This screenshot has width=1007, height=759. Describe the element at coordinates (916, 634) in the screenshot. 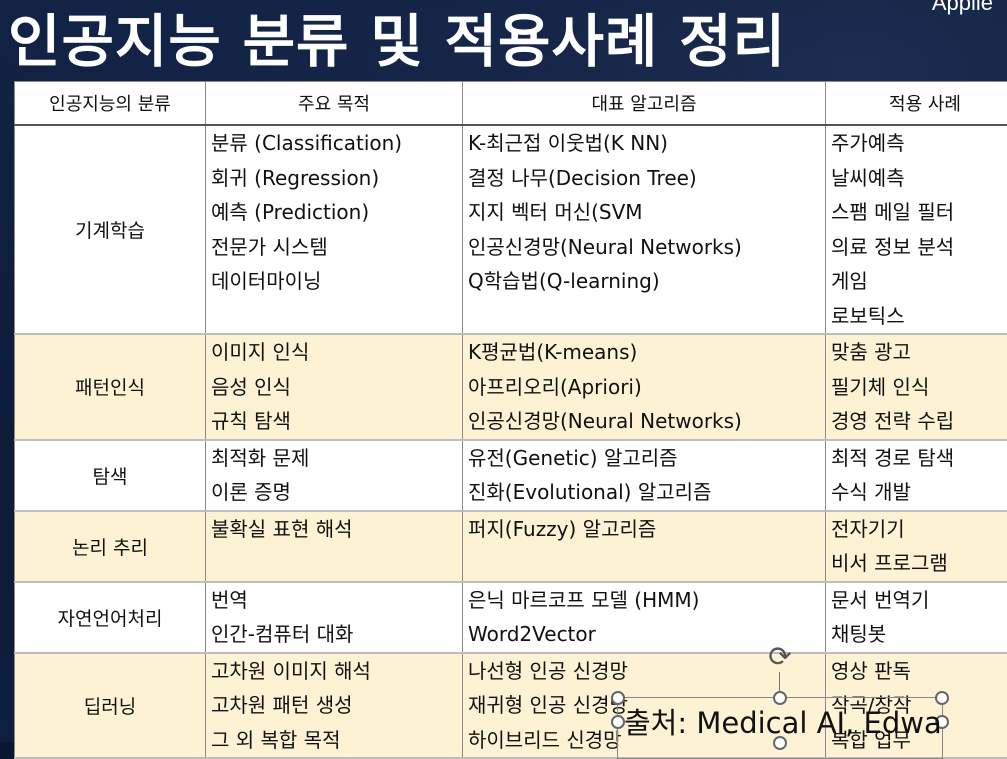

I see `case-line: 채팅봇` at that location.